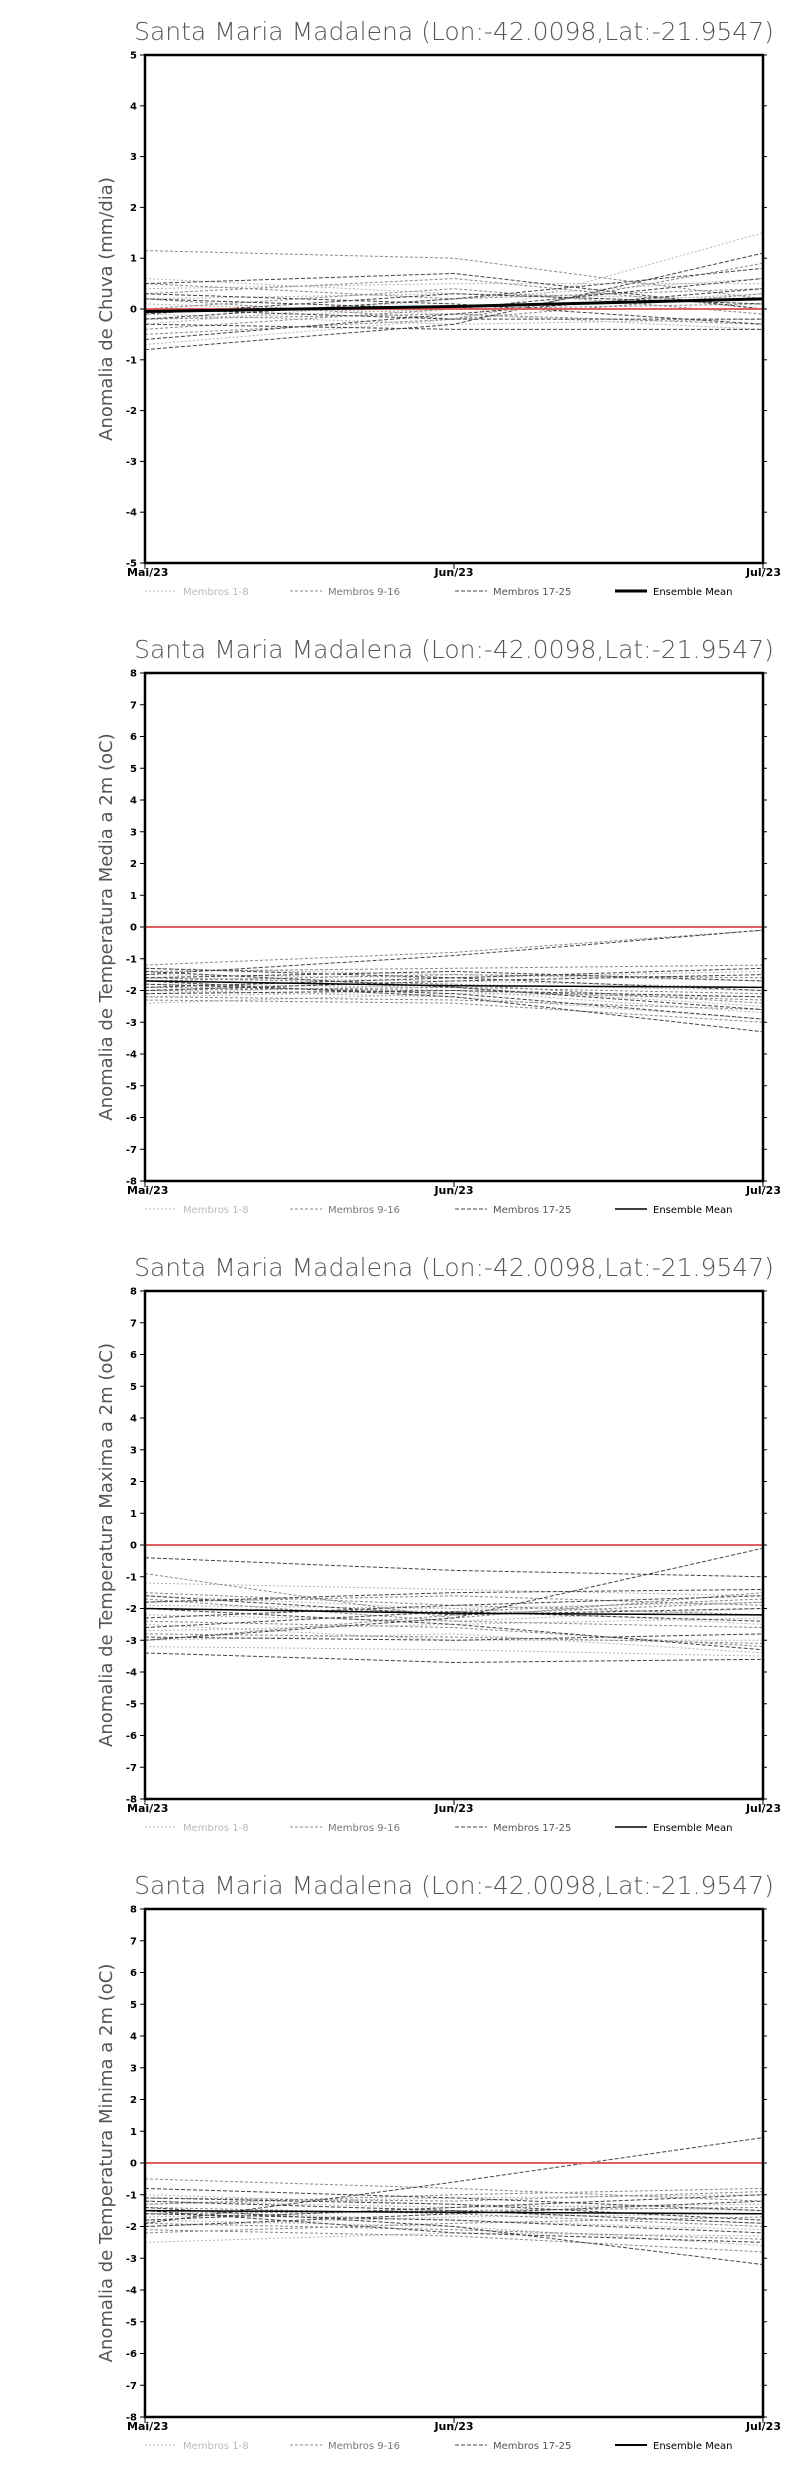 The width and height of the screenshot is (800, 2472). I want to click on y-tick-label: 1, so click(133, 2132).